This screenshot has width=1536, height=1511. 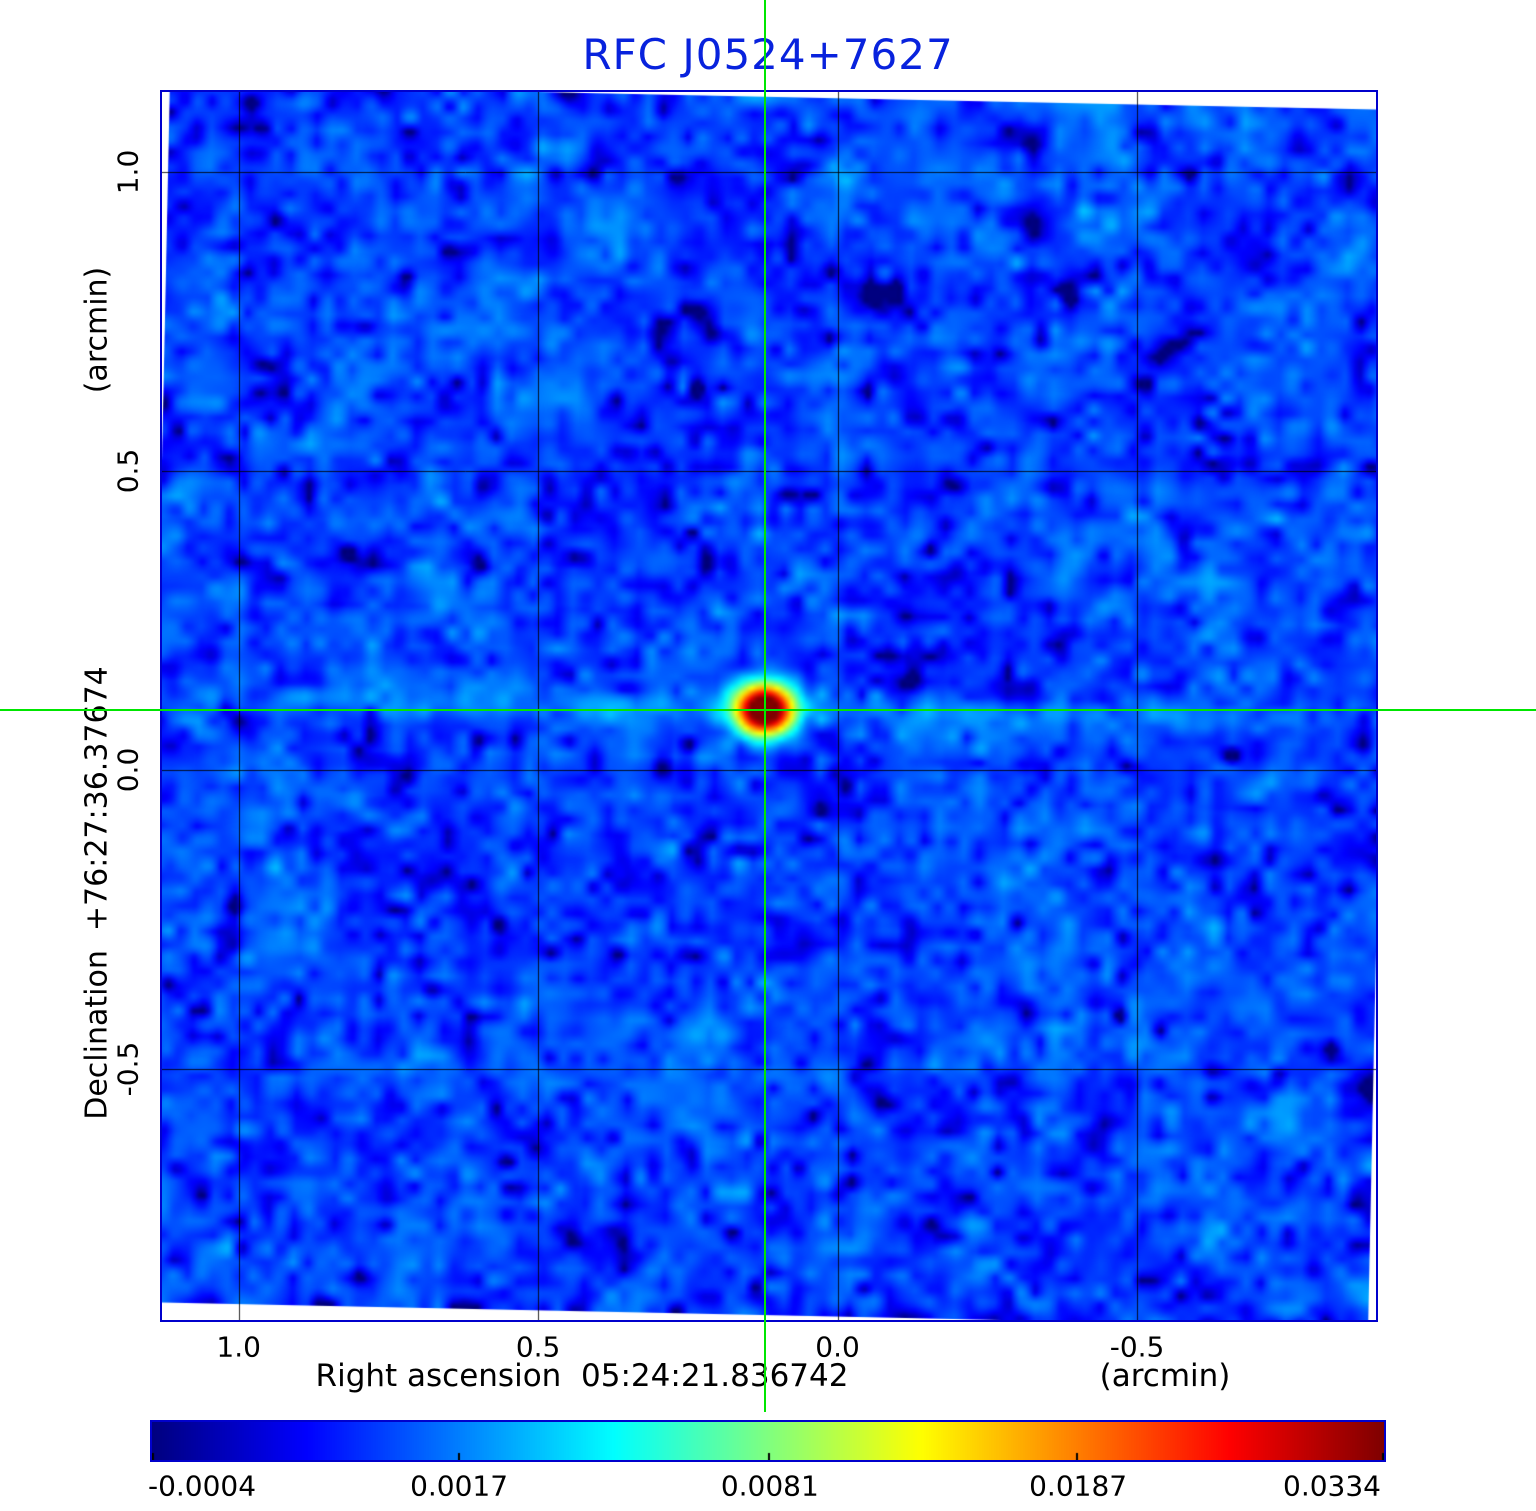 I want to click on colorbar-tick-label: 0.0017, so click(x=459, y=1486).